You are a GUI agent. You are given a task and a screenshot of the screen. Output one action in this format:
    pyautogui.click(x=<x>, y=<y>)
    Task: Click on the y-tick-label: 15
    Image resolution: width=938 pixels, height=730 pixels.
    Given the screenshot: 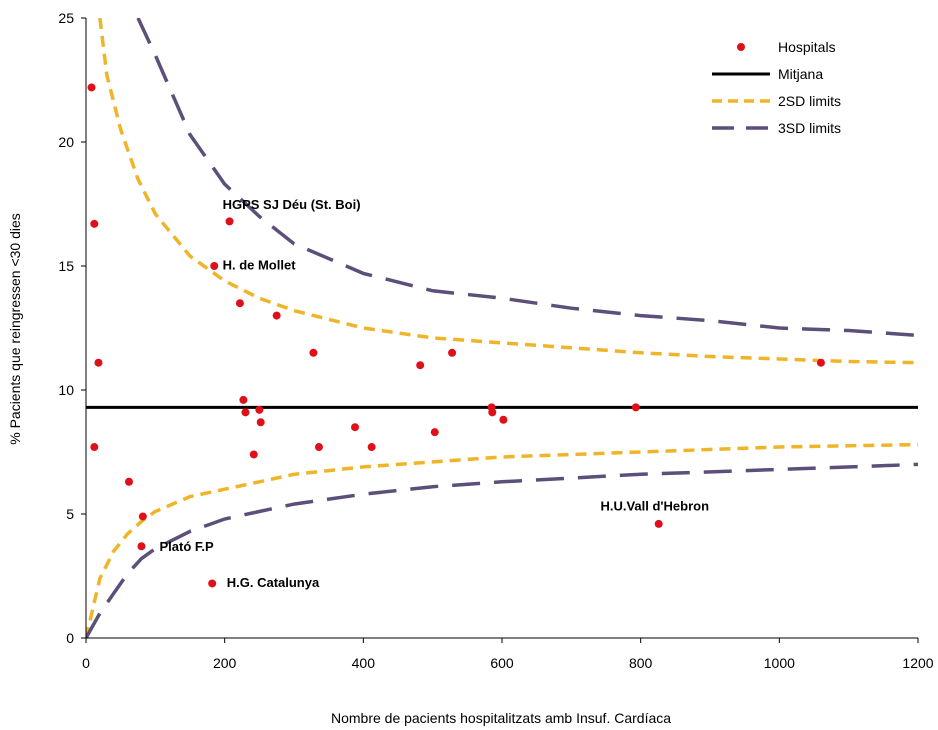 What is the action you would take?
    pyautogui.click(x=66, y=266)
    